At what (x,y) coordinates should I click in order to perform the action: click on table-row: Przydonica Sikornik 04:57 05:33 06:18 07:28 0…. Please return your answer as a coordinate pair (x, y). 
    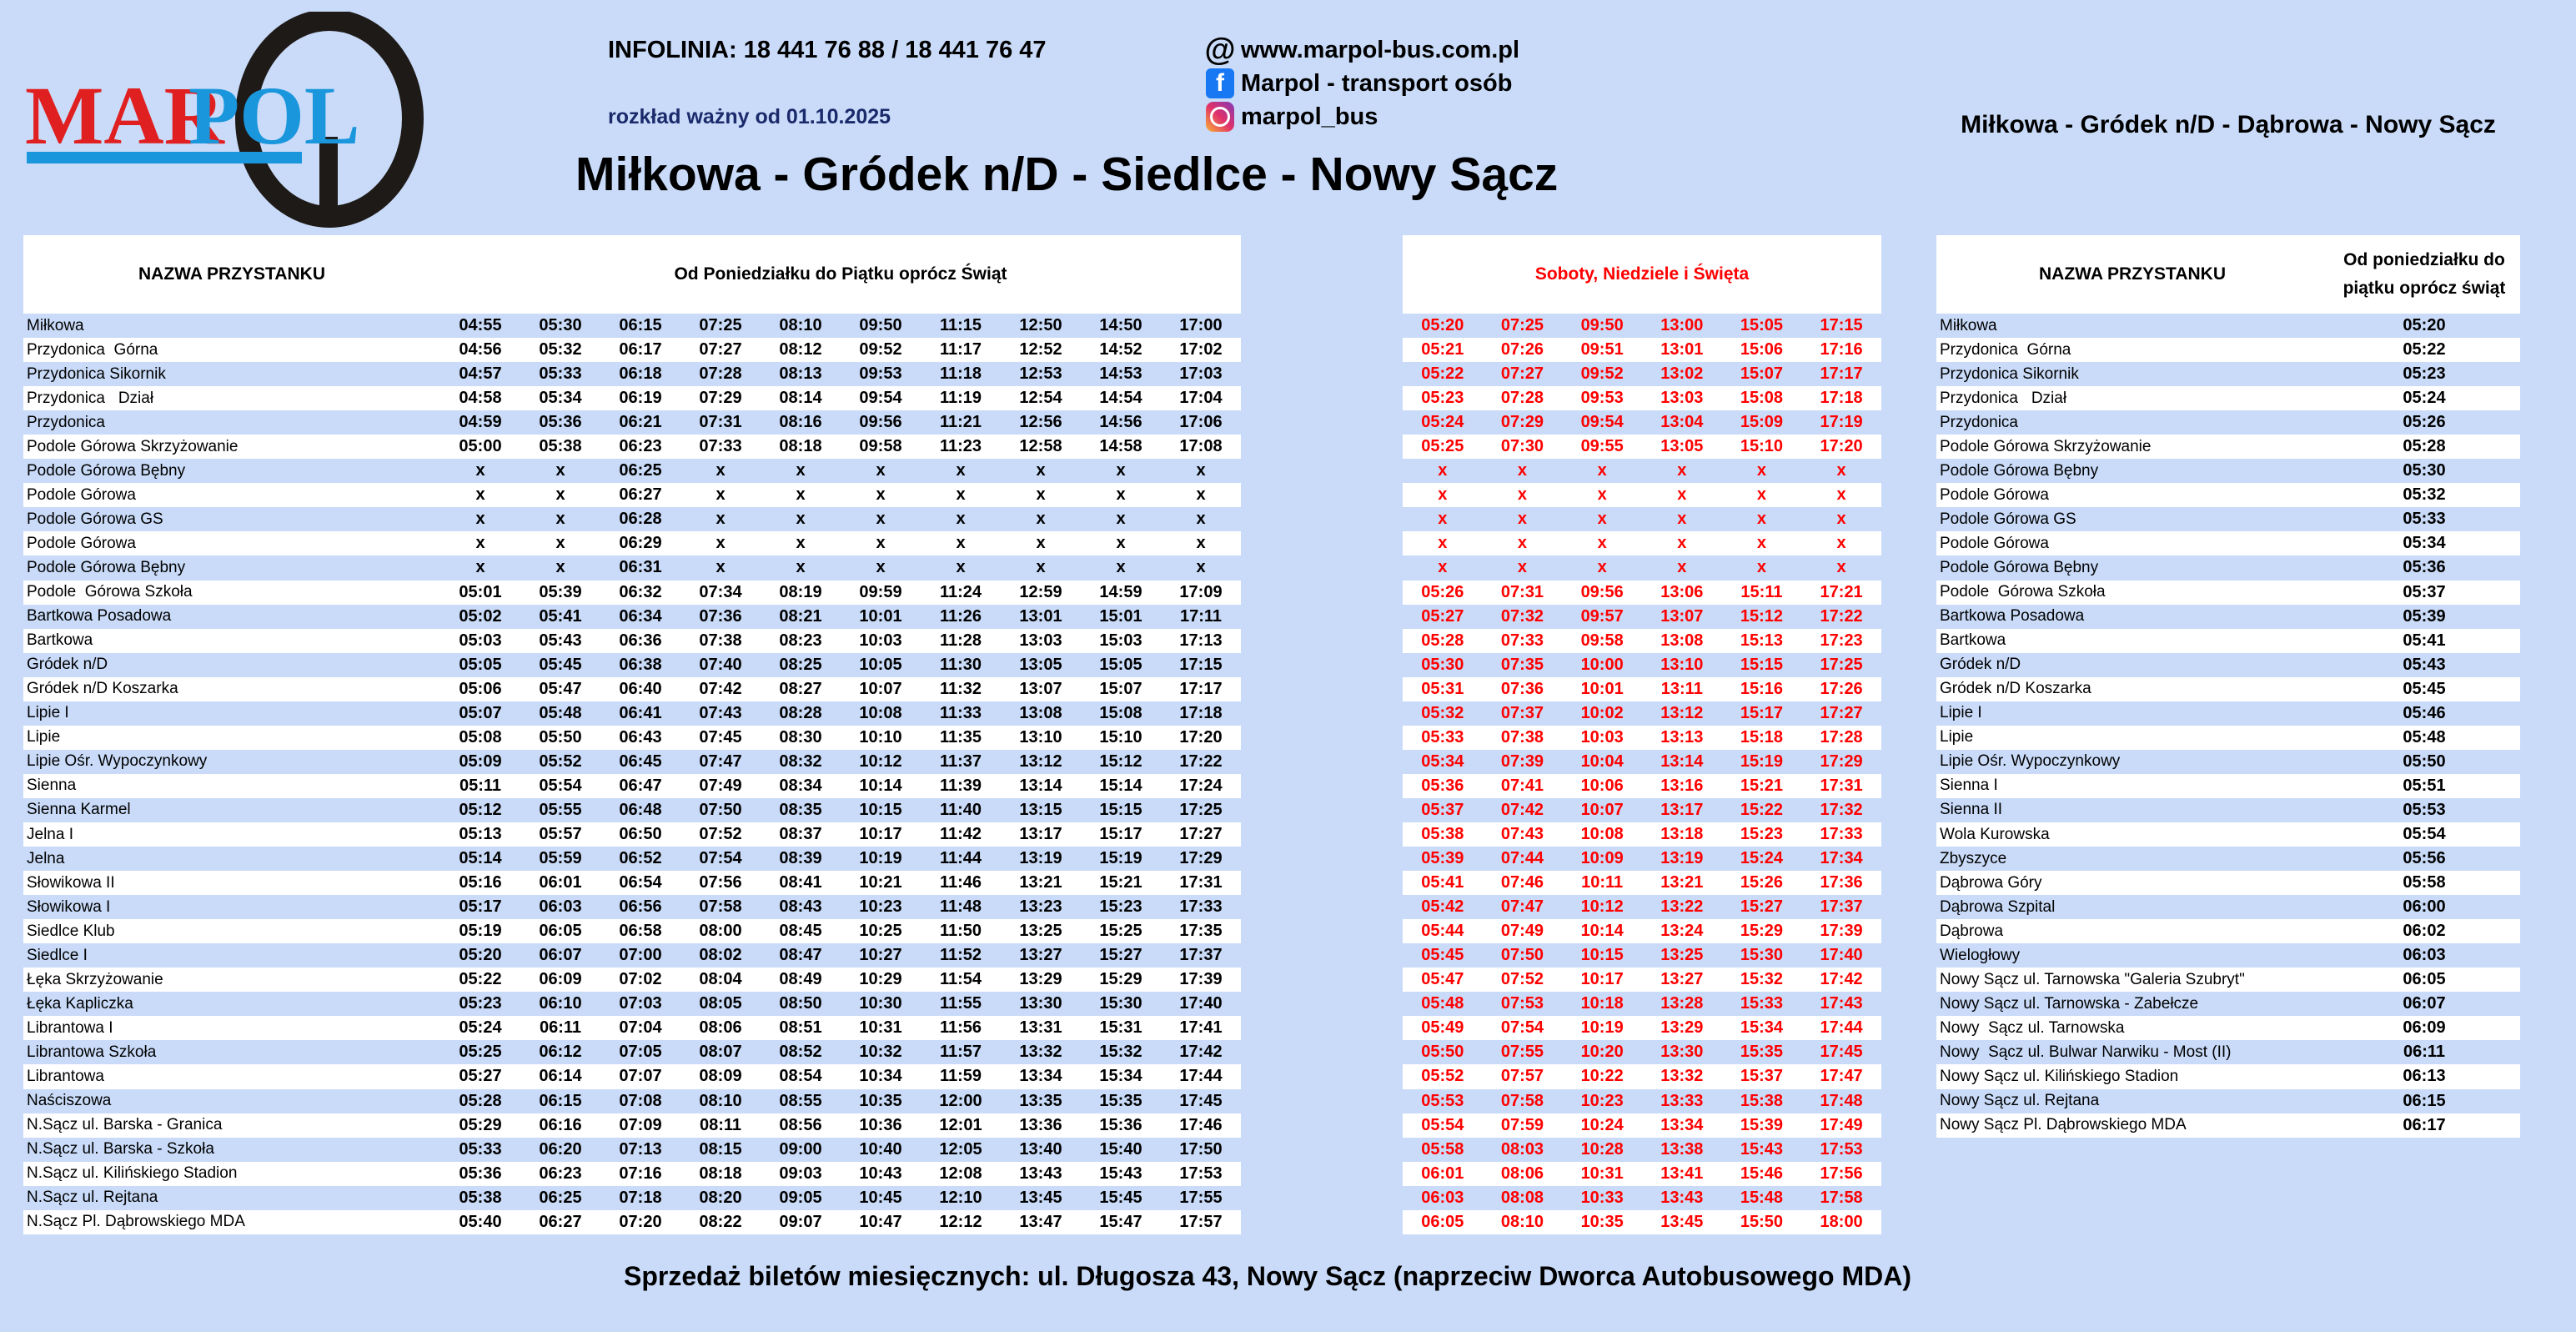
    Looking at the image, I should click on (632, 374).